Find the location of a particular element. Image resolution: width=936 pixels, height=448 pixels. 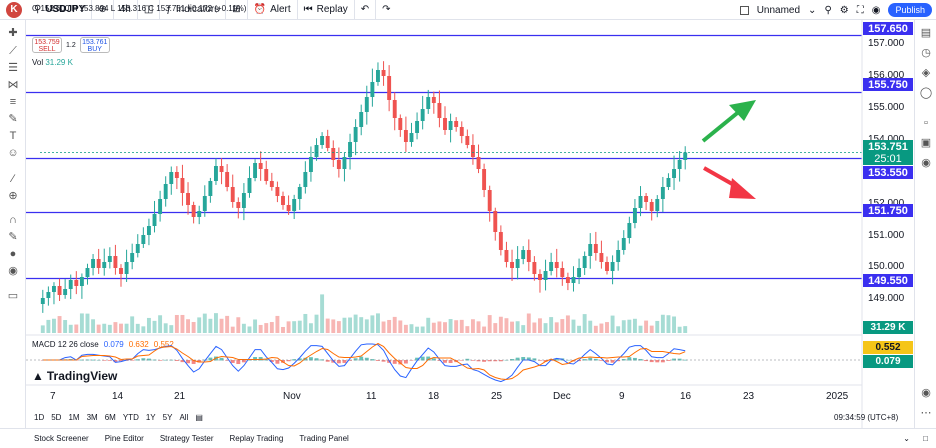

range-5d: 5D is located at coordinates (56, 417).